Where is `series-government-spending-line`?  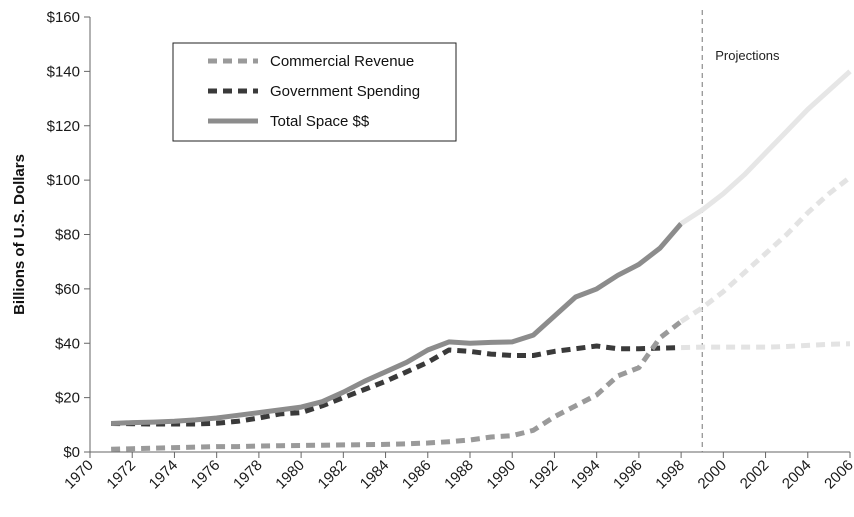 series-government-spending-line is located at coordinates (396, 385).